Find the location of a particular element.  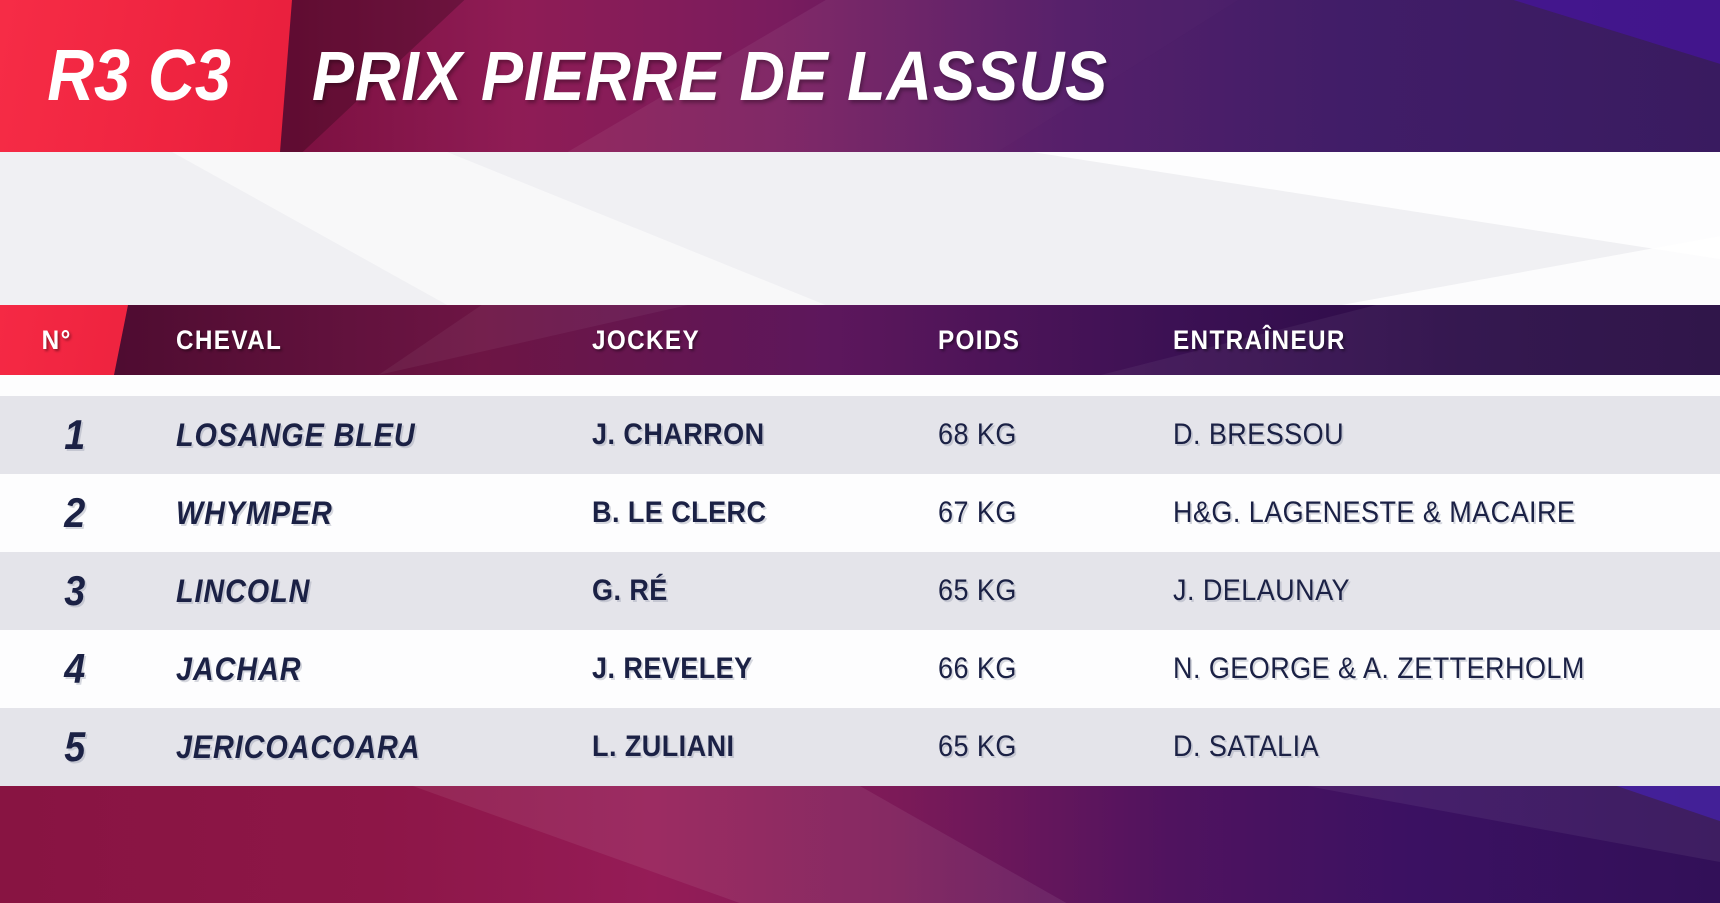

row-number: 5 is located at coordinates (75, 746).